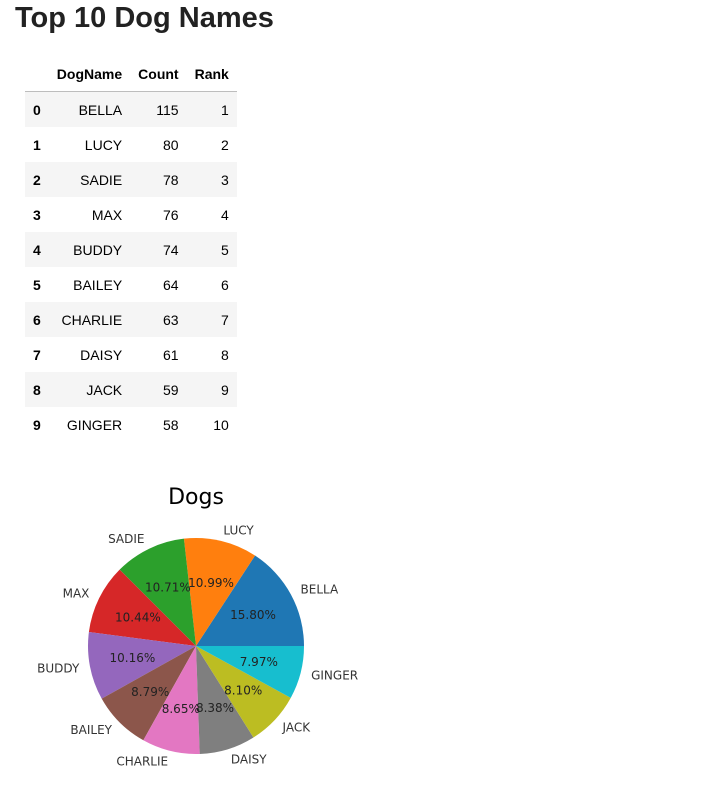 This screenshot has height=810, width=726. I want to click on rank-cell: 8, so click(225, 354).